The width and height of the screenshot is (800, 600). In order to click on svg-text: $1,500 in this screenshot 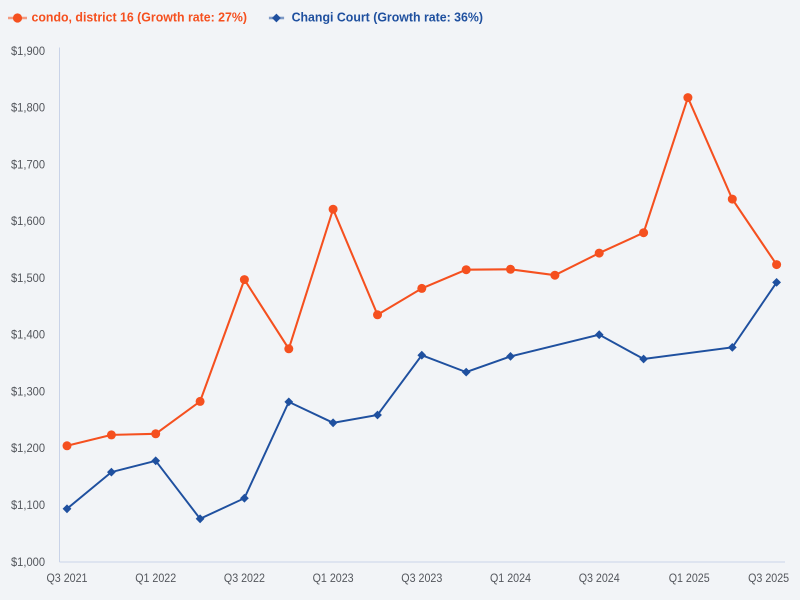, I will do `click(28, 278)`.